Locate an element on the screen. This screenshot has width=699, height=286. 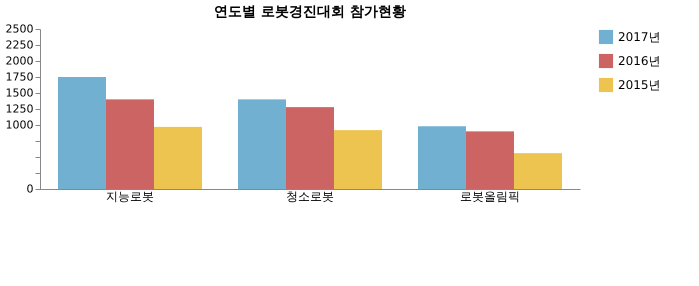
y-tick-label: 1000 is located at coordinates (20, 125).